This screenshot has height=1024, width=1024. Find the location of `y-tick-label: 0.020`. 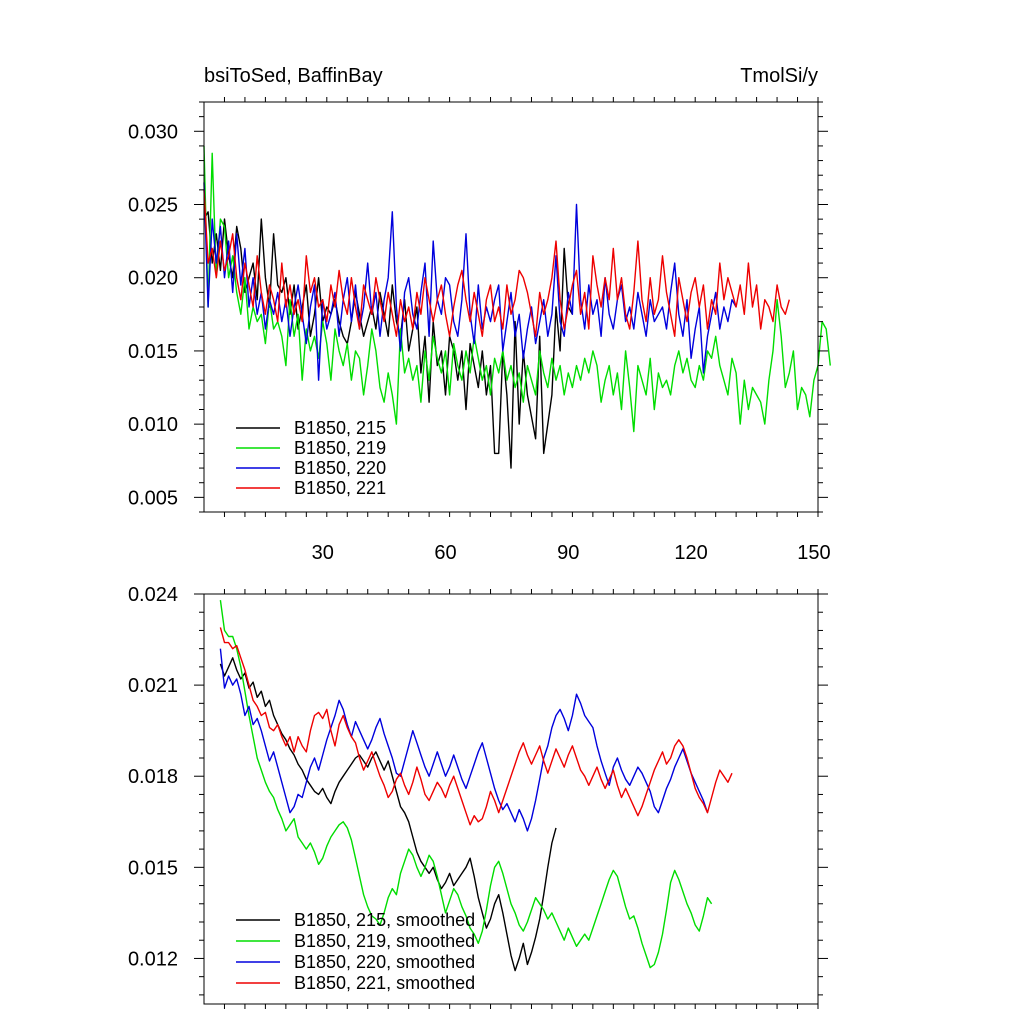

y-tick-label: 0.020 is located at coordinates (153, 279).